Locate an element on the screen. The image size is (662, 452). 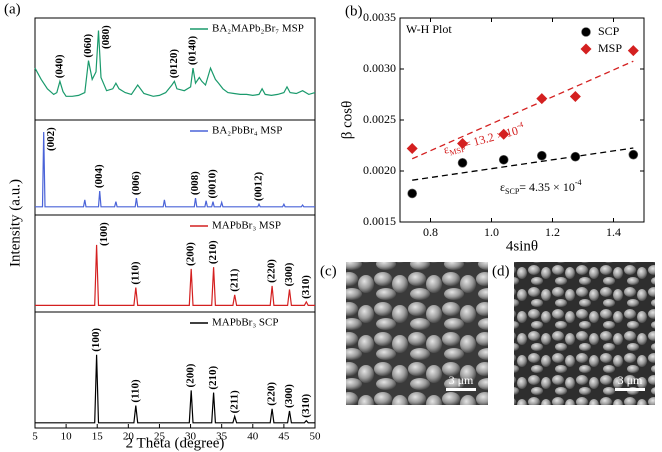
fit-label-part: SCP is located at coordinates (512, 191).